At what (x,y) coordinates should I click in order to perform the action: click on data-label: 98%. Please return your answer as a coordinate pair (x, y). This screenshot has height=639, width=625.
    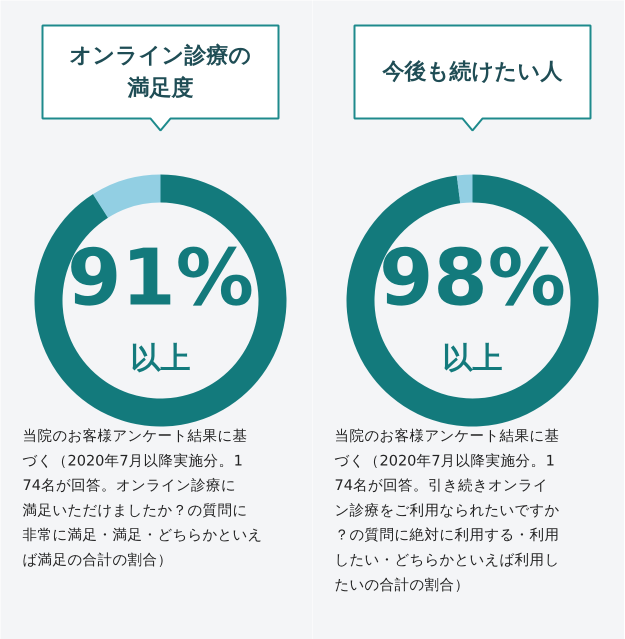
    Looking at the image, I should click on (472, 279).